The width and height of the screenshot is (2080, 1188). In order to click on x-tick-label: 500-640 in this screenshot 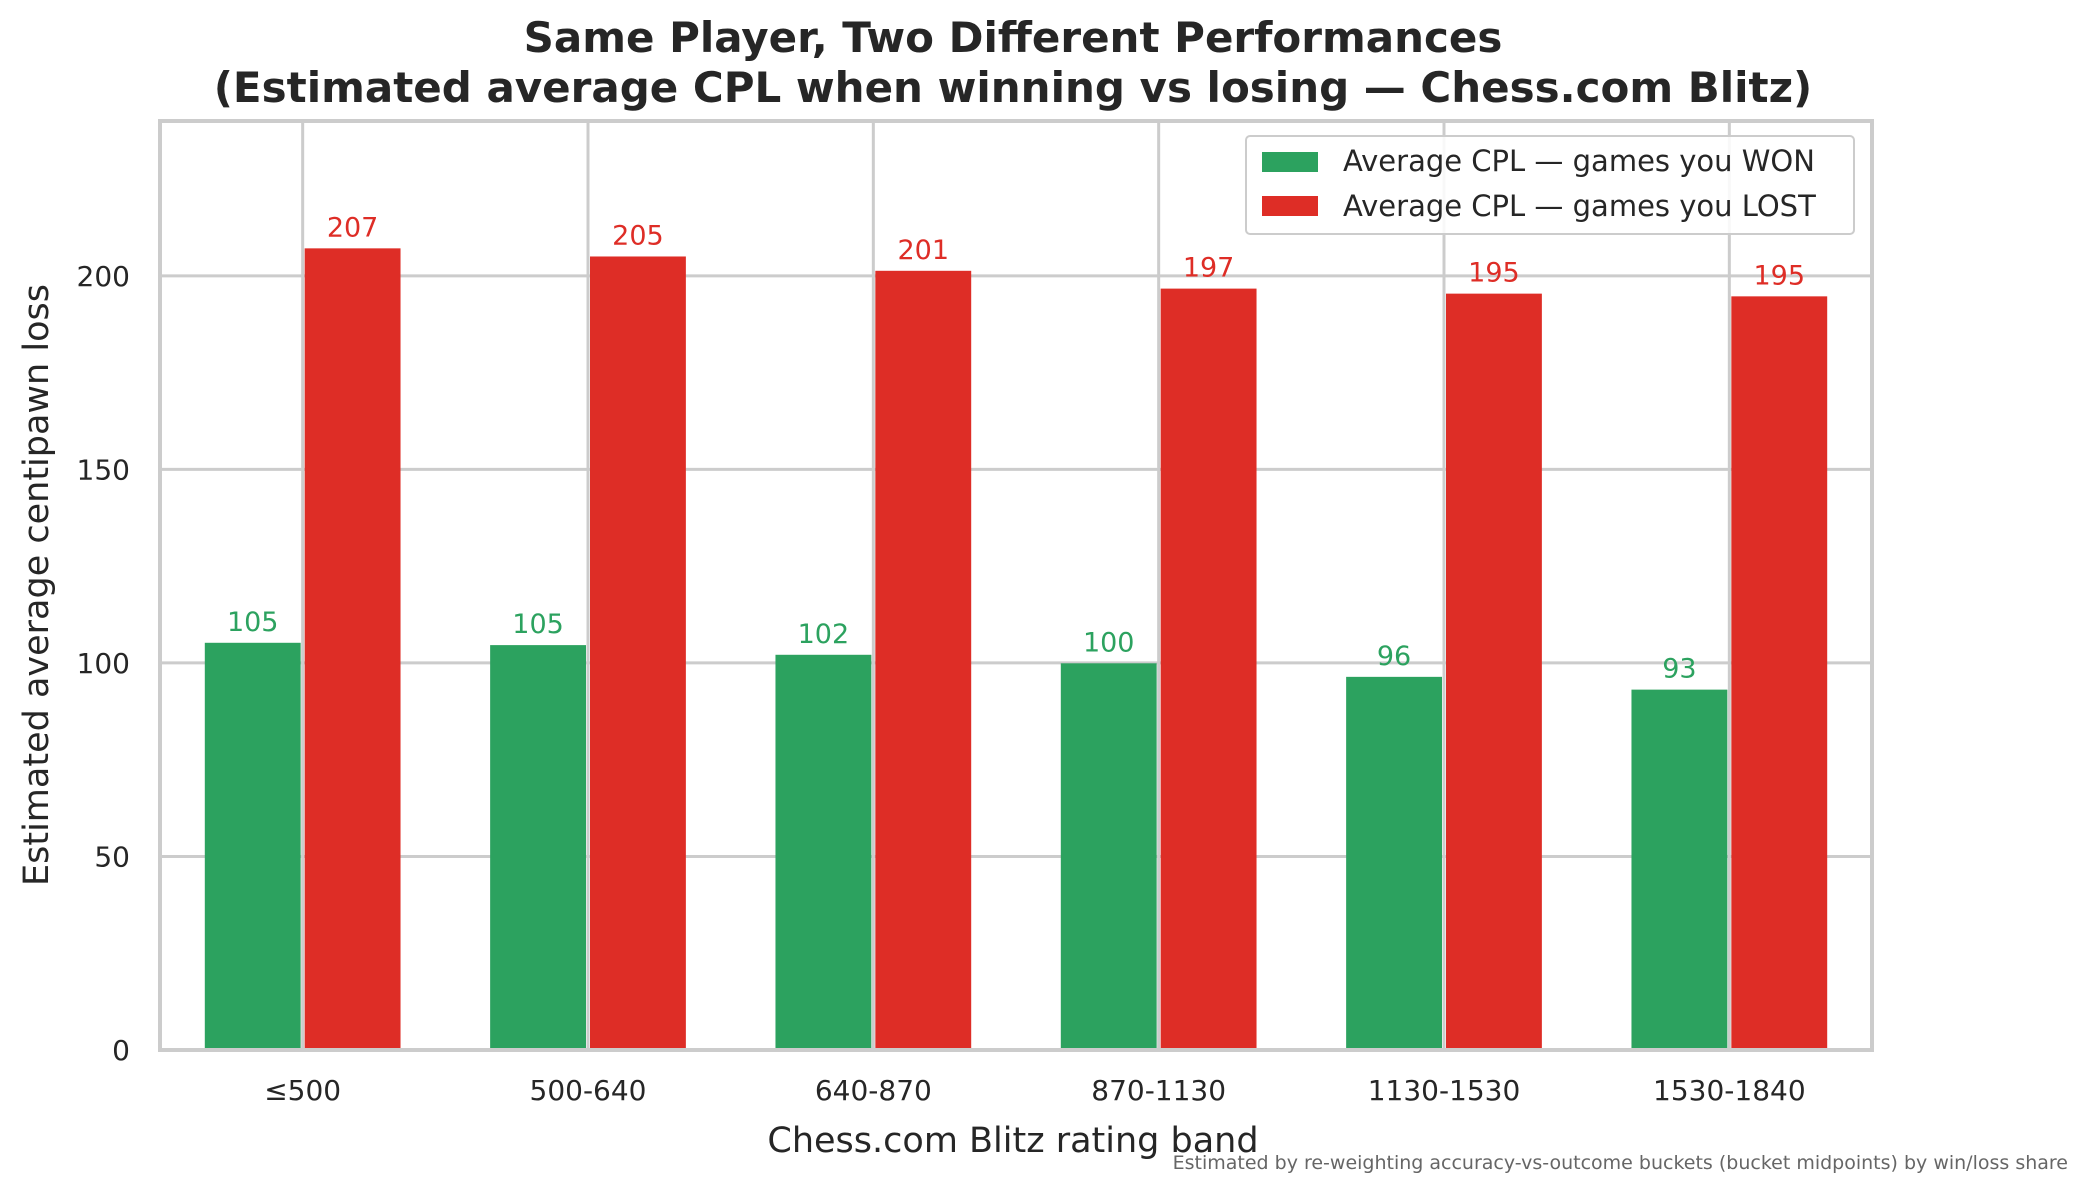, I will do `click(588, 1090)`.